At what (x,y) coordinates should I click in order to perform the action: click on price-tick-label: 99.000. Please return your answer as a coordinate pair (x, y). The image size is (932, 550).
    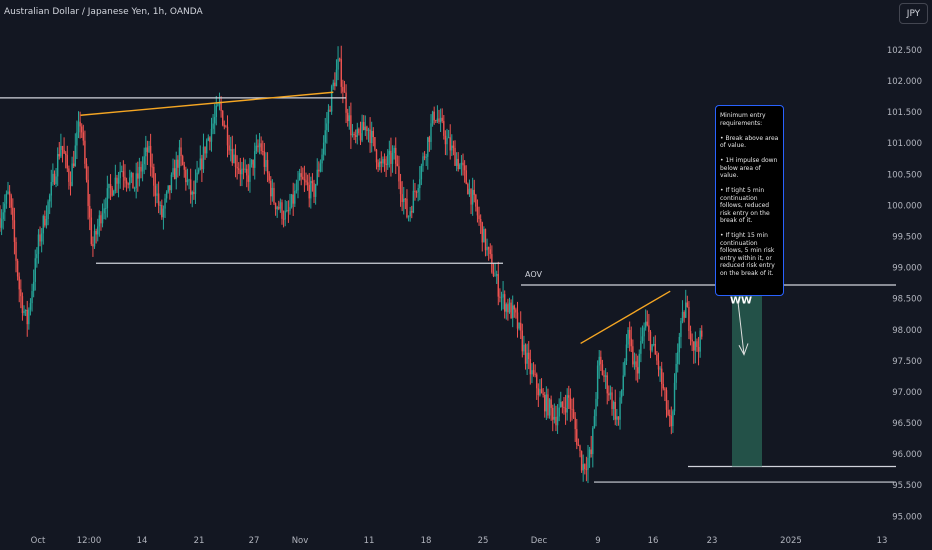
    Looking at the image, I should click on (907, 269).